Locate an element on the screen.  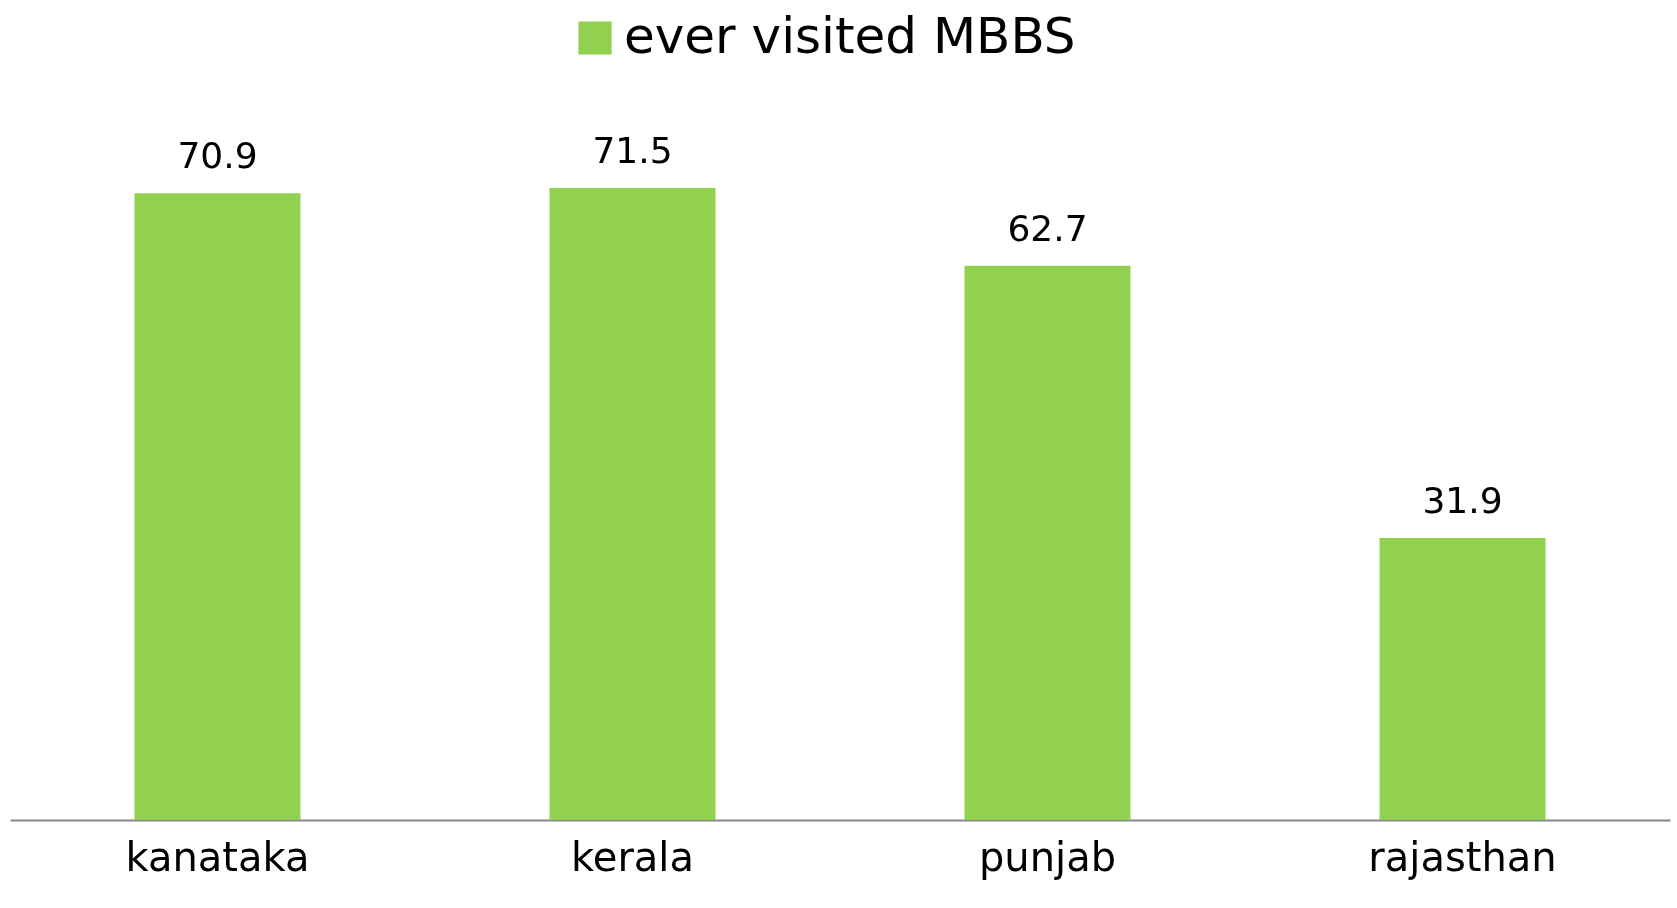
x-tick-label: kanataka is located at coordinates (217, 856).